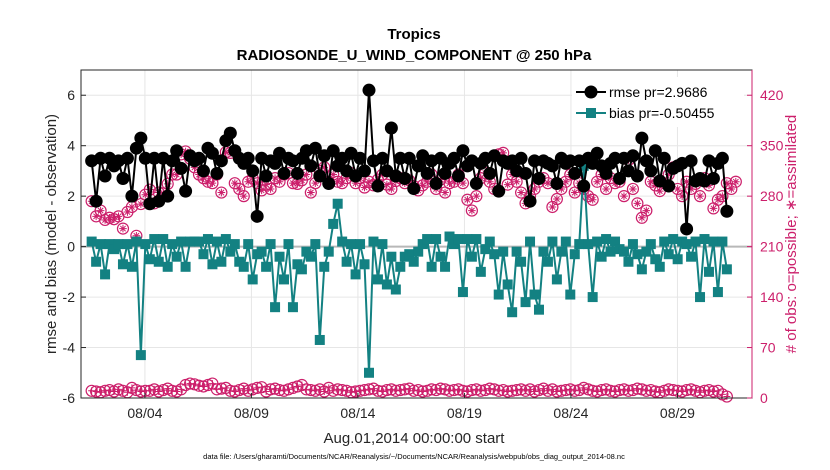 Image resolution: width=830 pixels, height=470 pixels. I want to click on y-tick-label: -2, so click(69, 297).